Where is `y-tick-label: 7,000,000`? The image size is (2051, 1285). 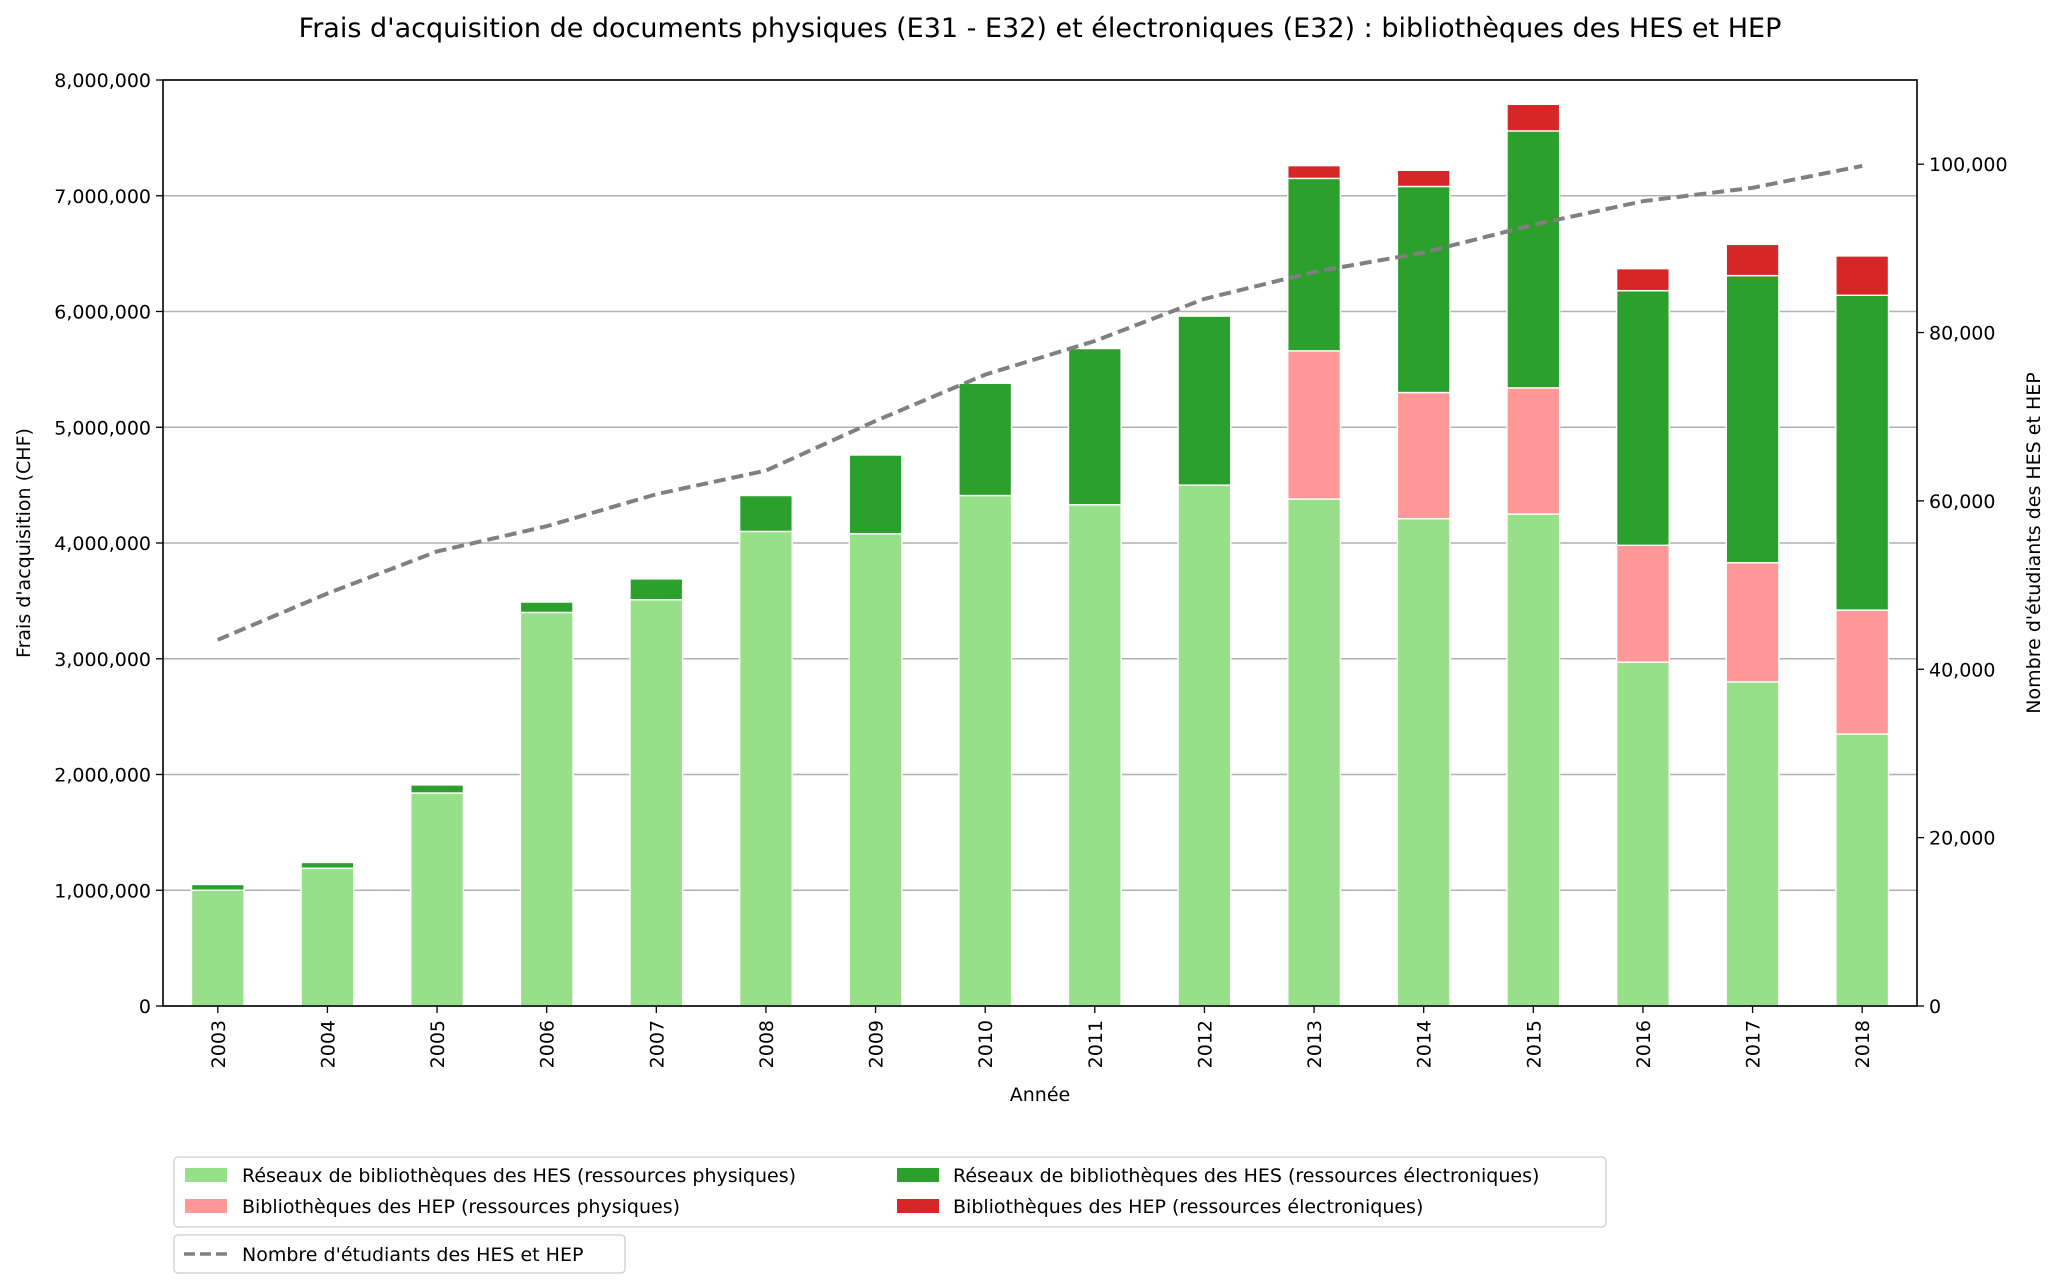 y-tick-label: 7,000,000 is located at coordinates (102, 197).